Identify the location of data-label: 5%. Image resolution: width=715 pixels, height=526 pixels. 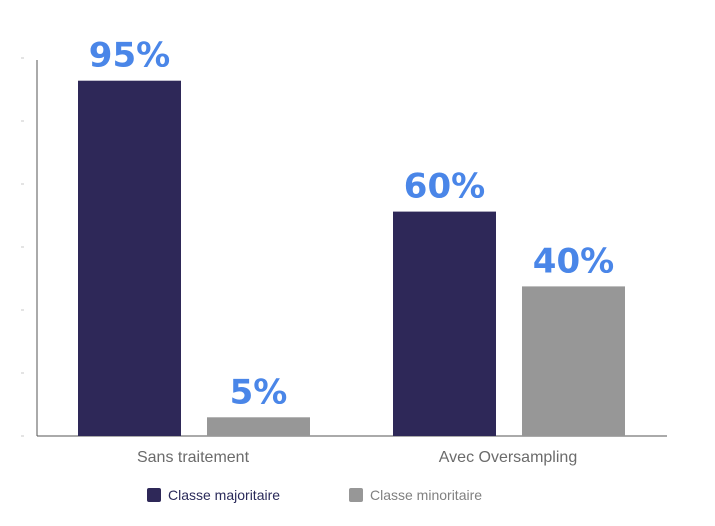
(259, 392).